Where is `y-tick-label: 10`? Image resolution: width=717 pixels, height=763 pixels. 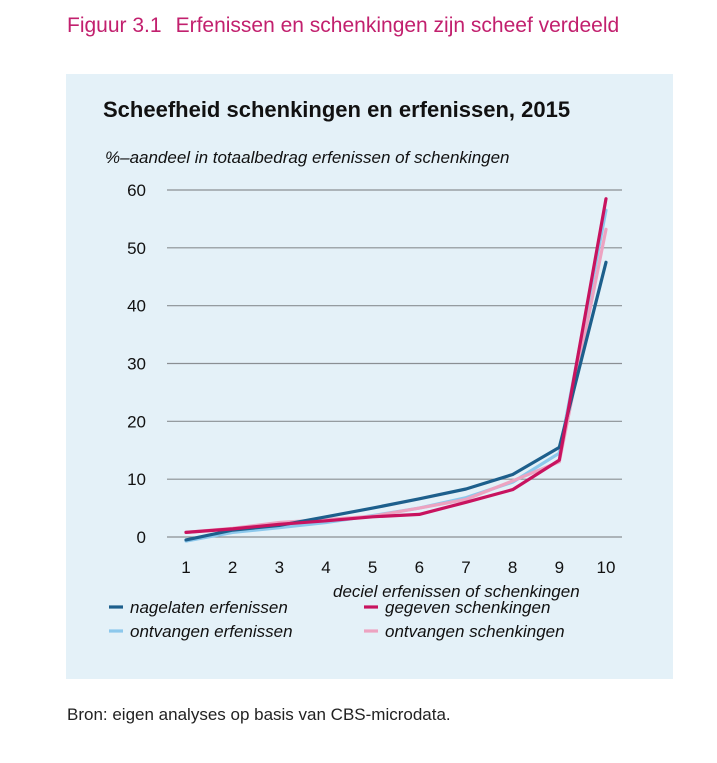 y-tick-label: 10 is located at coordinates (136, 479).